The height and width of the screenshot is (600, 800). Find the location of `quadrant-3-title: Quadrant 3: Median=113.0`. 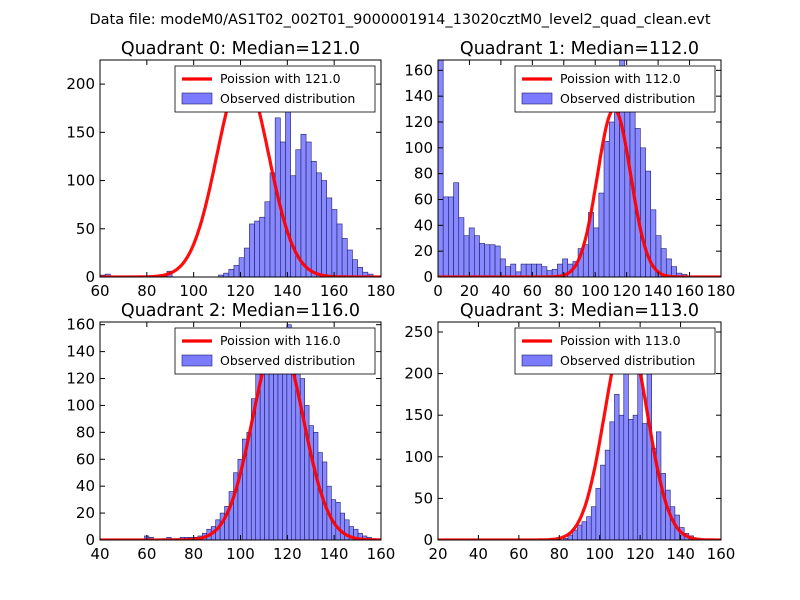

quadrant-3-title: Quadrant 3: Median=113.0 is located at coordinates (579, 311).